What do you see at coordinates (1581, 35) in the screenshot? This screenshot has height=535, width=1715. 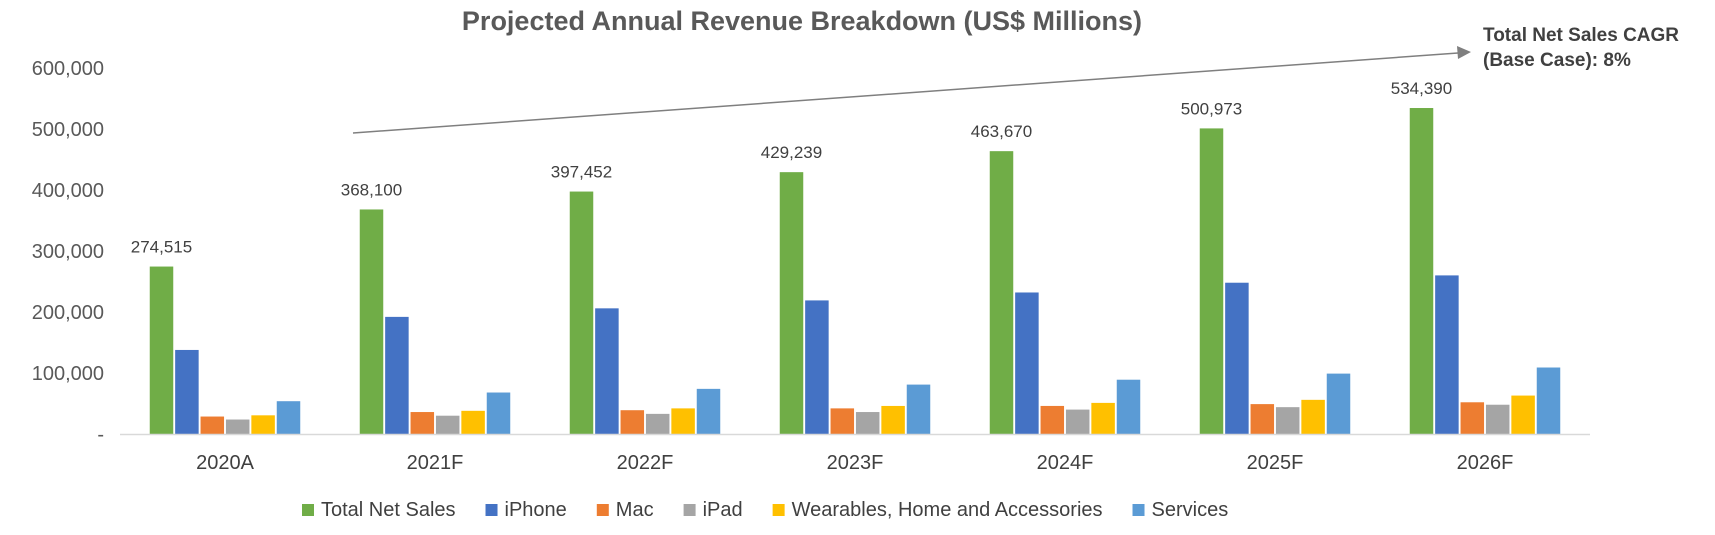 I see `cagr-annotation-line1: Total Net Sales CAGR` at bounding box center [1581, 35].